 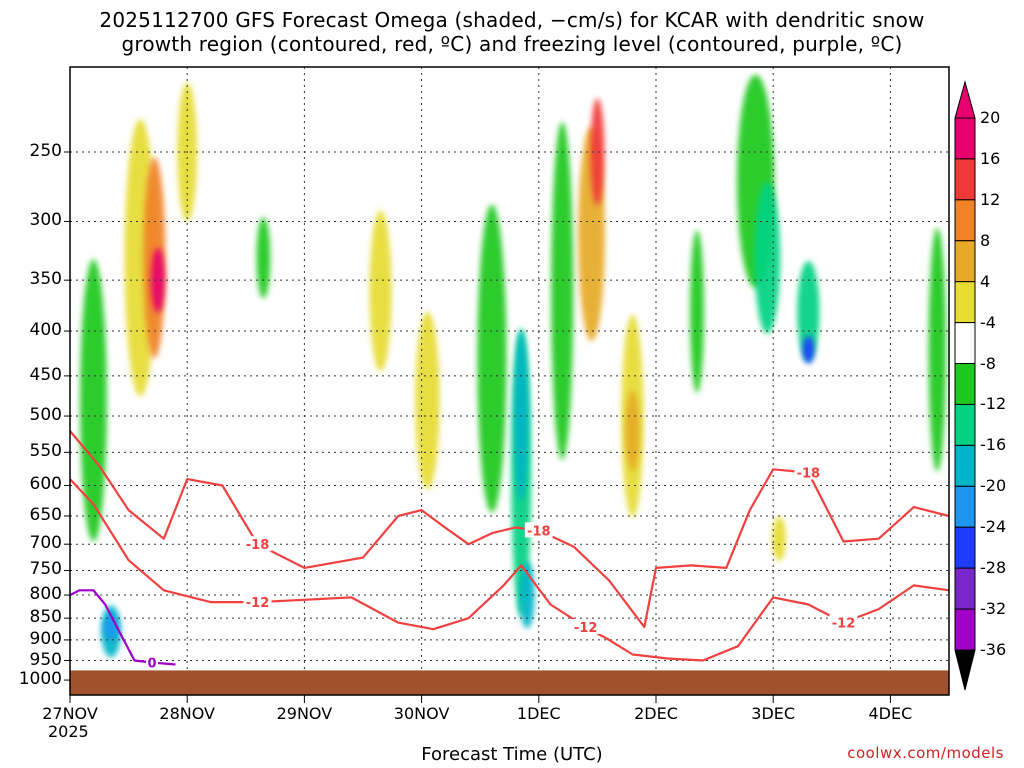 I want to click on colorbar-tick-12: 12, so click(x=990, y=199).